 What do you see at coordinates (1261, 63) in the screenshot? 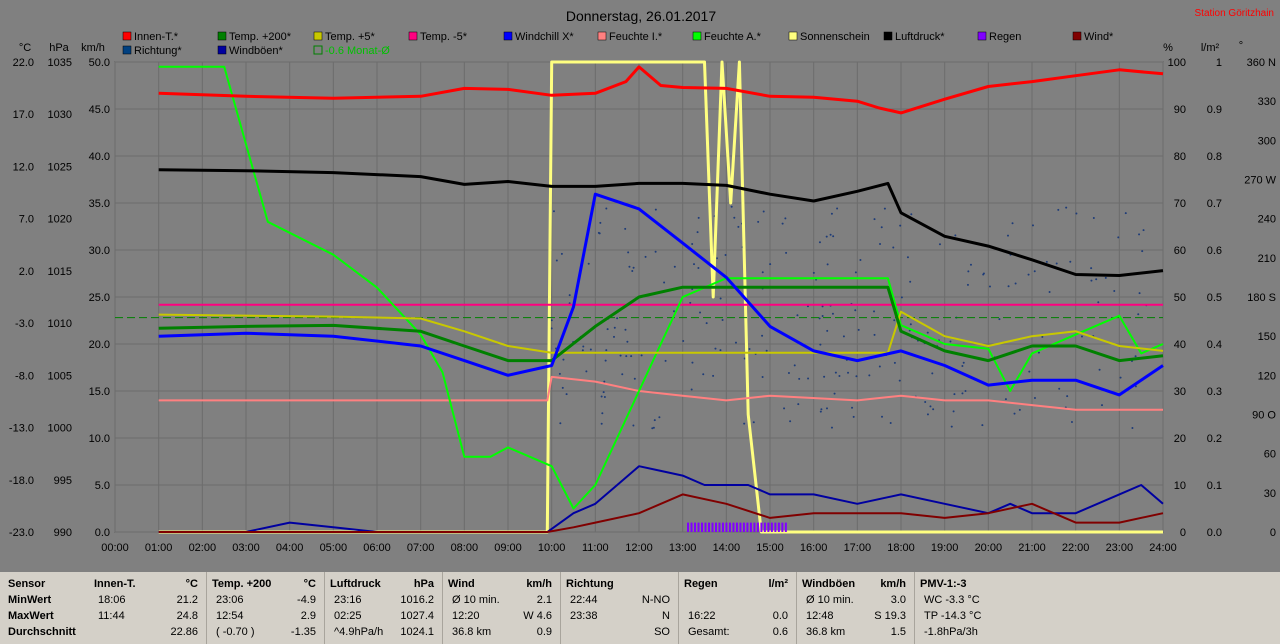
I see `tick-label-dir: 360 N` at bounding box center [1261, 63].